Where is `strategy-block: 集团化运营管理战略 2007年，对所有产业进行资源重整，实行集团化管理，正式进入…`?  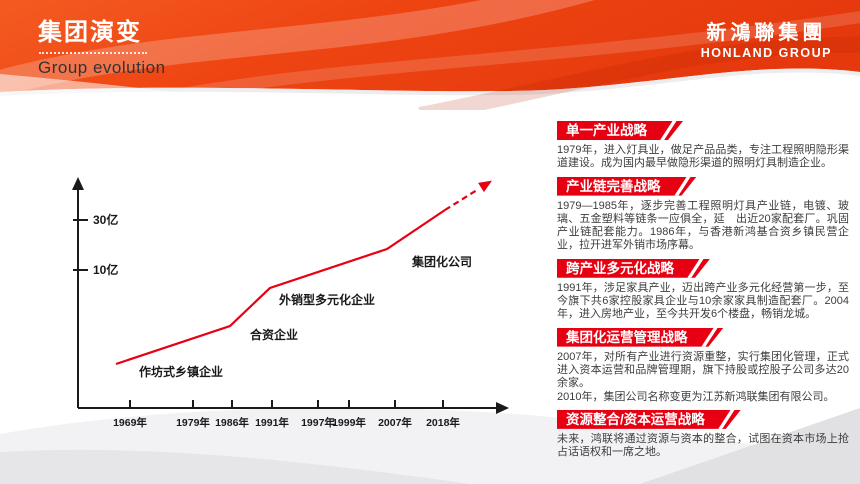
strategy-block: 集团化运营管理战略 2007年，对所有产业进行资源重整，实行集团化管理，正式进入… is located at coordinates (703, 366).